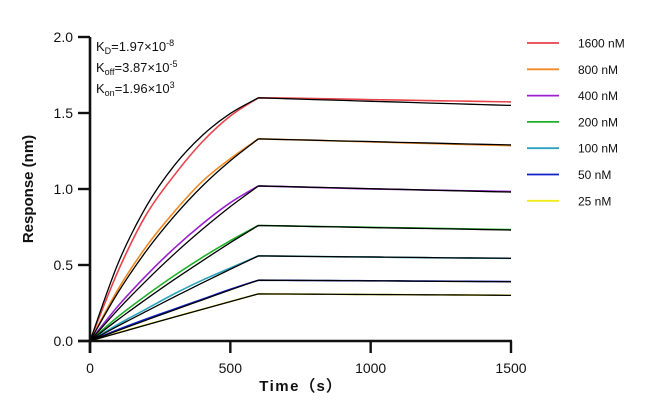 This screenshot has width=650, height=419. Describe the element at coordinates (572, 122) in the screenshot. I see `legend-item: 200 nM` at that location.